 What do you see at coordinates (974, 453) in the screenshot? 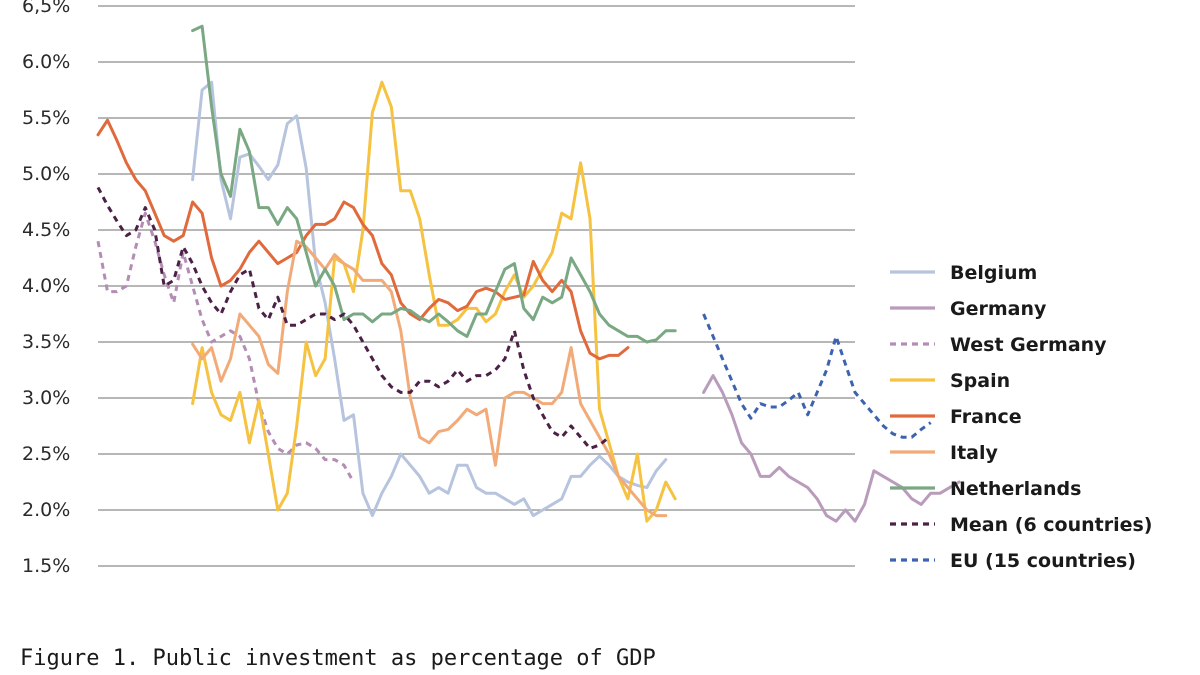
I see `legend-label-italy: Italy` at bounding box center [974, 453].